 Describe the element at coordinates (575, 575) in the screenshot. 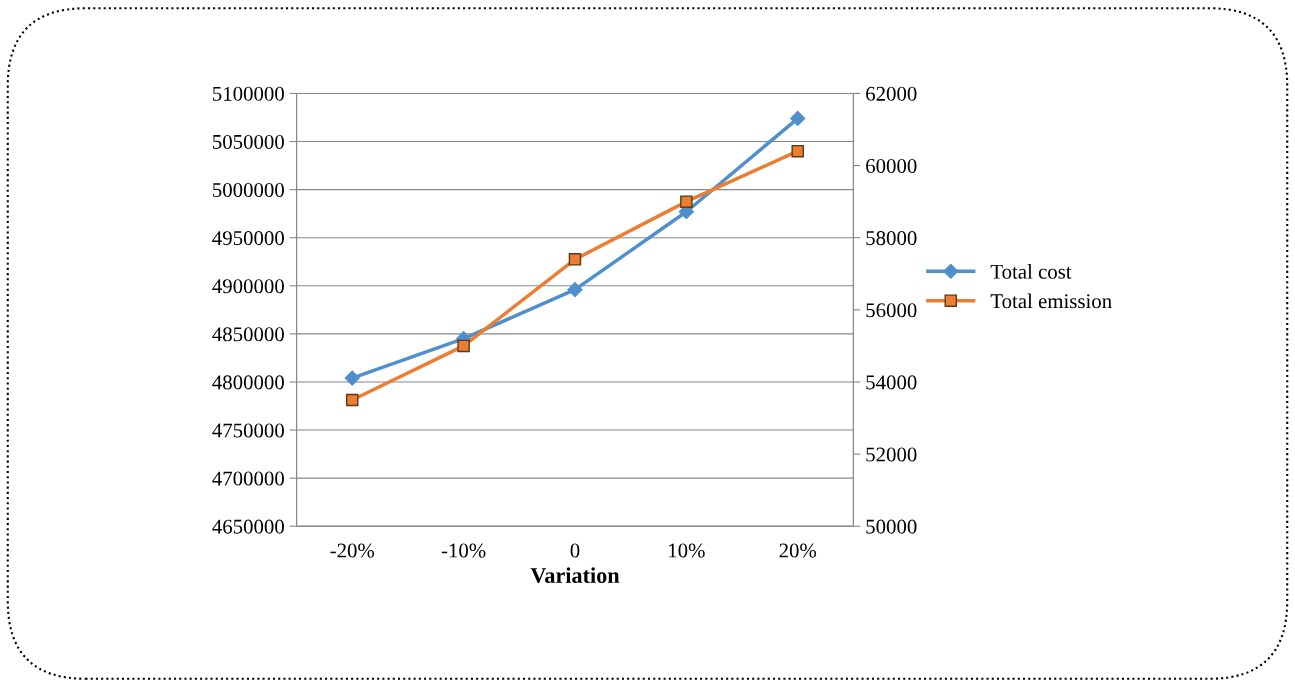

I see `x-axis-title: Variation` at that location.